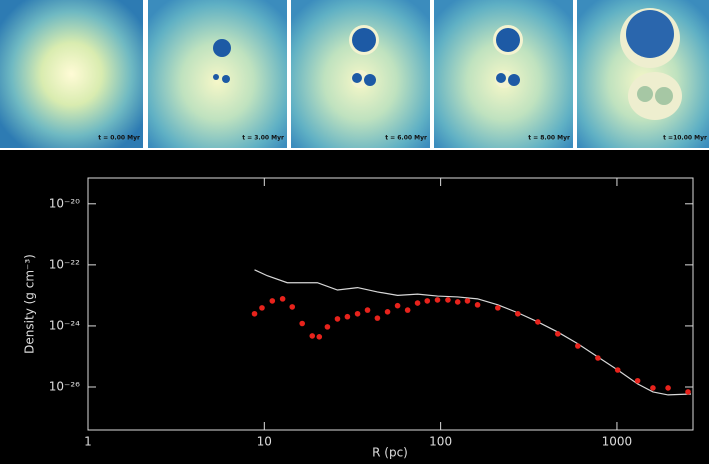 The height and width of the screenshot is (464, 709). What do you see at coordinates (71, 74) in the screenshot?
I see `panel: t = 0.00 Myr` at bounding box center [71, 74].